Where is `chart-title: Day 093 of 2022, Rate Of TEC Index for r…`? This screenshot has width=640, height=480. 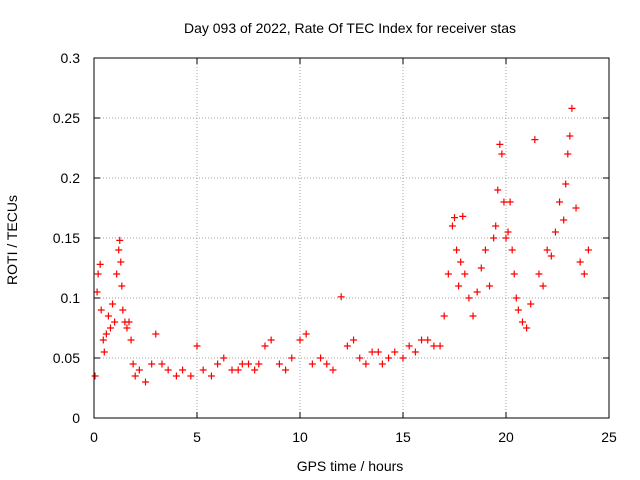 chart-title: Day 093 of 2022, Rate Of TEC Index for r… is located at coordinates (350, 28).